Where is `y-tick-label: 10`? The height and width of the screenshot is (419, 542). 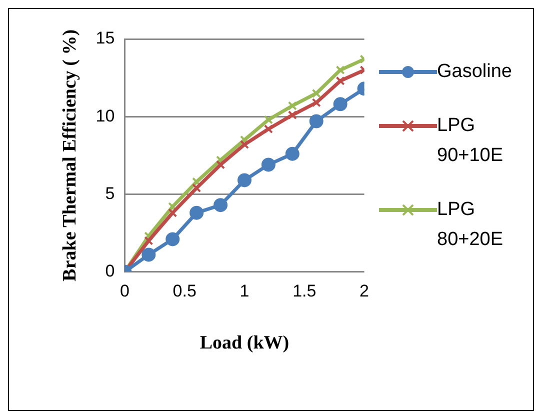 y-tick-label: 10 is located at coordinates (105, 116).